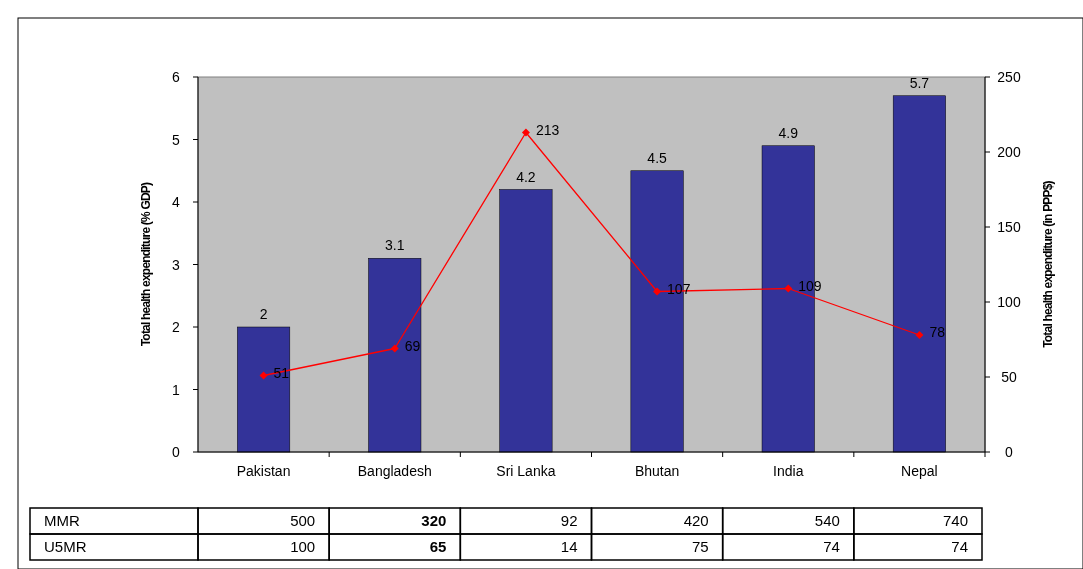  I want to click on text: 740, so click(955, 520).